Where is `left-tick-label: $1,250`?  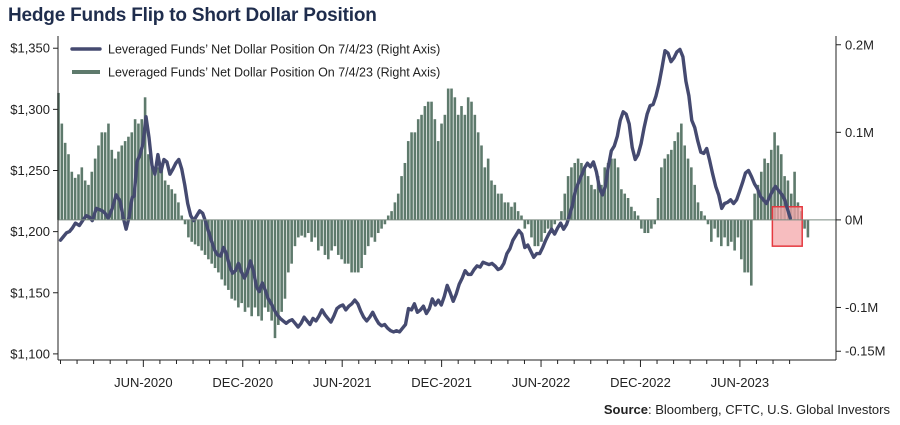 left-tick-label: $1,250 is located at coordinates (30, 170).